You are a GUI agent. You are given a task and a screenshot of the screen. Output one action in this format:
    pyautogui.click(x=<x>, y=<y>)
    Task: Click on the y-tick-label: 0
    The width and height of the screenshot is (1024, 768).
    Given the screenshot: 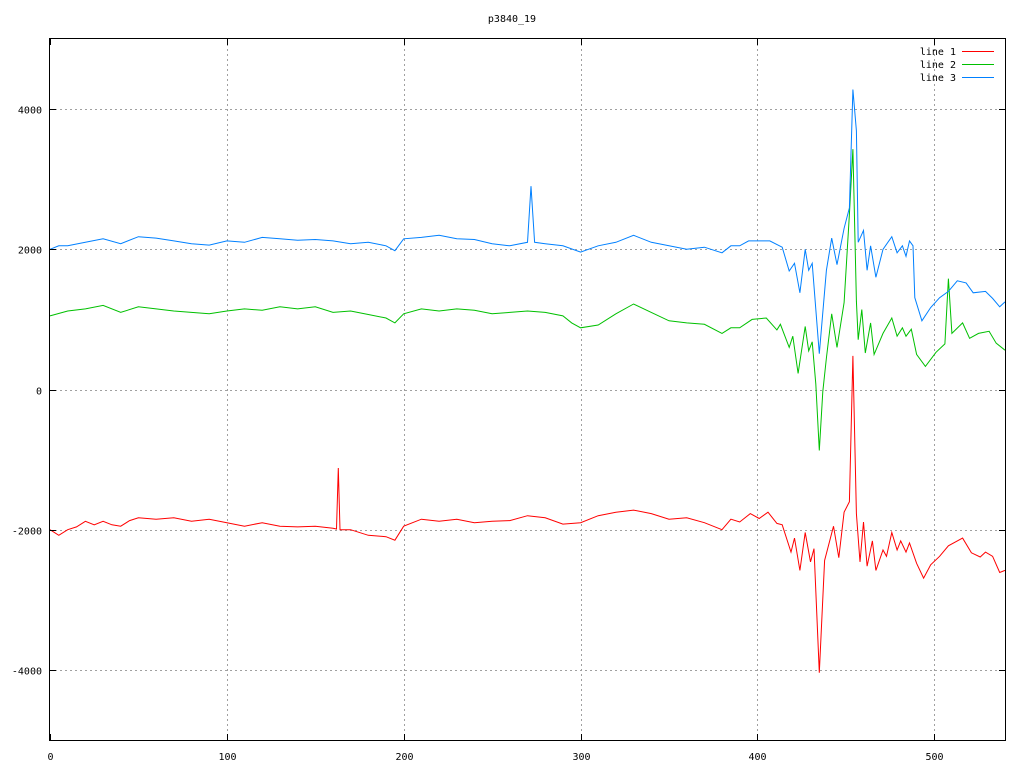 What is the action you would take?
    pyautogui.click(x=39, y=392)
    